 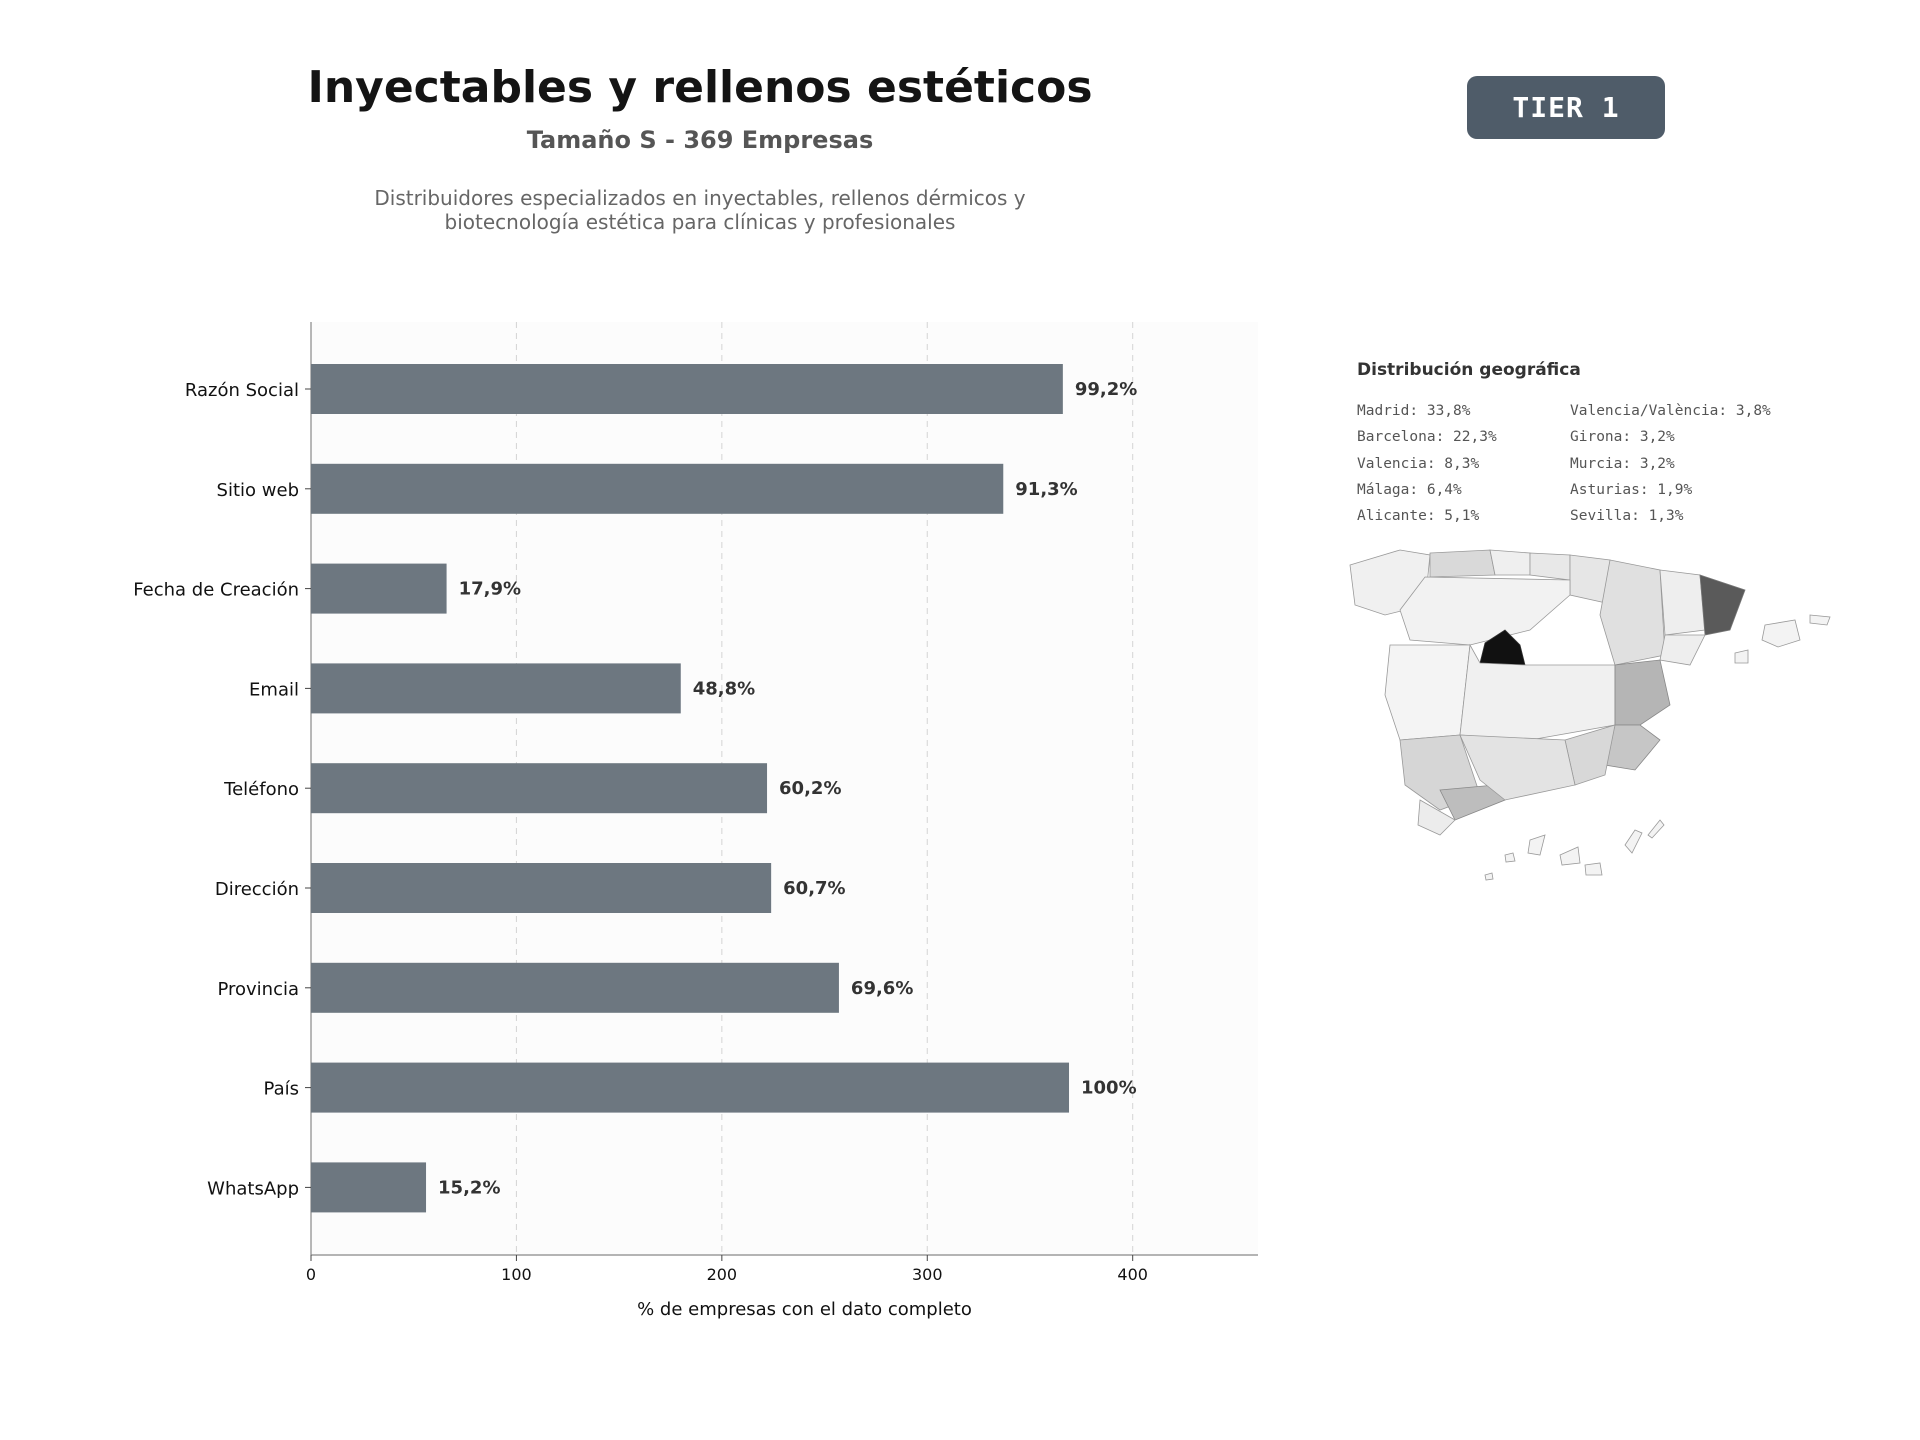 What do you see at coordinates (1631, 489) in the screenshot?
I see `geo-item: Asturias: 1,9%` at bounding box center [1631, 489].